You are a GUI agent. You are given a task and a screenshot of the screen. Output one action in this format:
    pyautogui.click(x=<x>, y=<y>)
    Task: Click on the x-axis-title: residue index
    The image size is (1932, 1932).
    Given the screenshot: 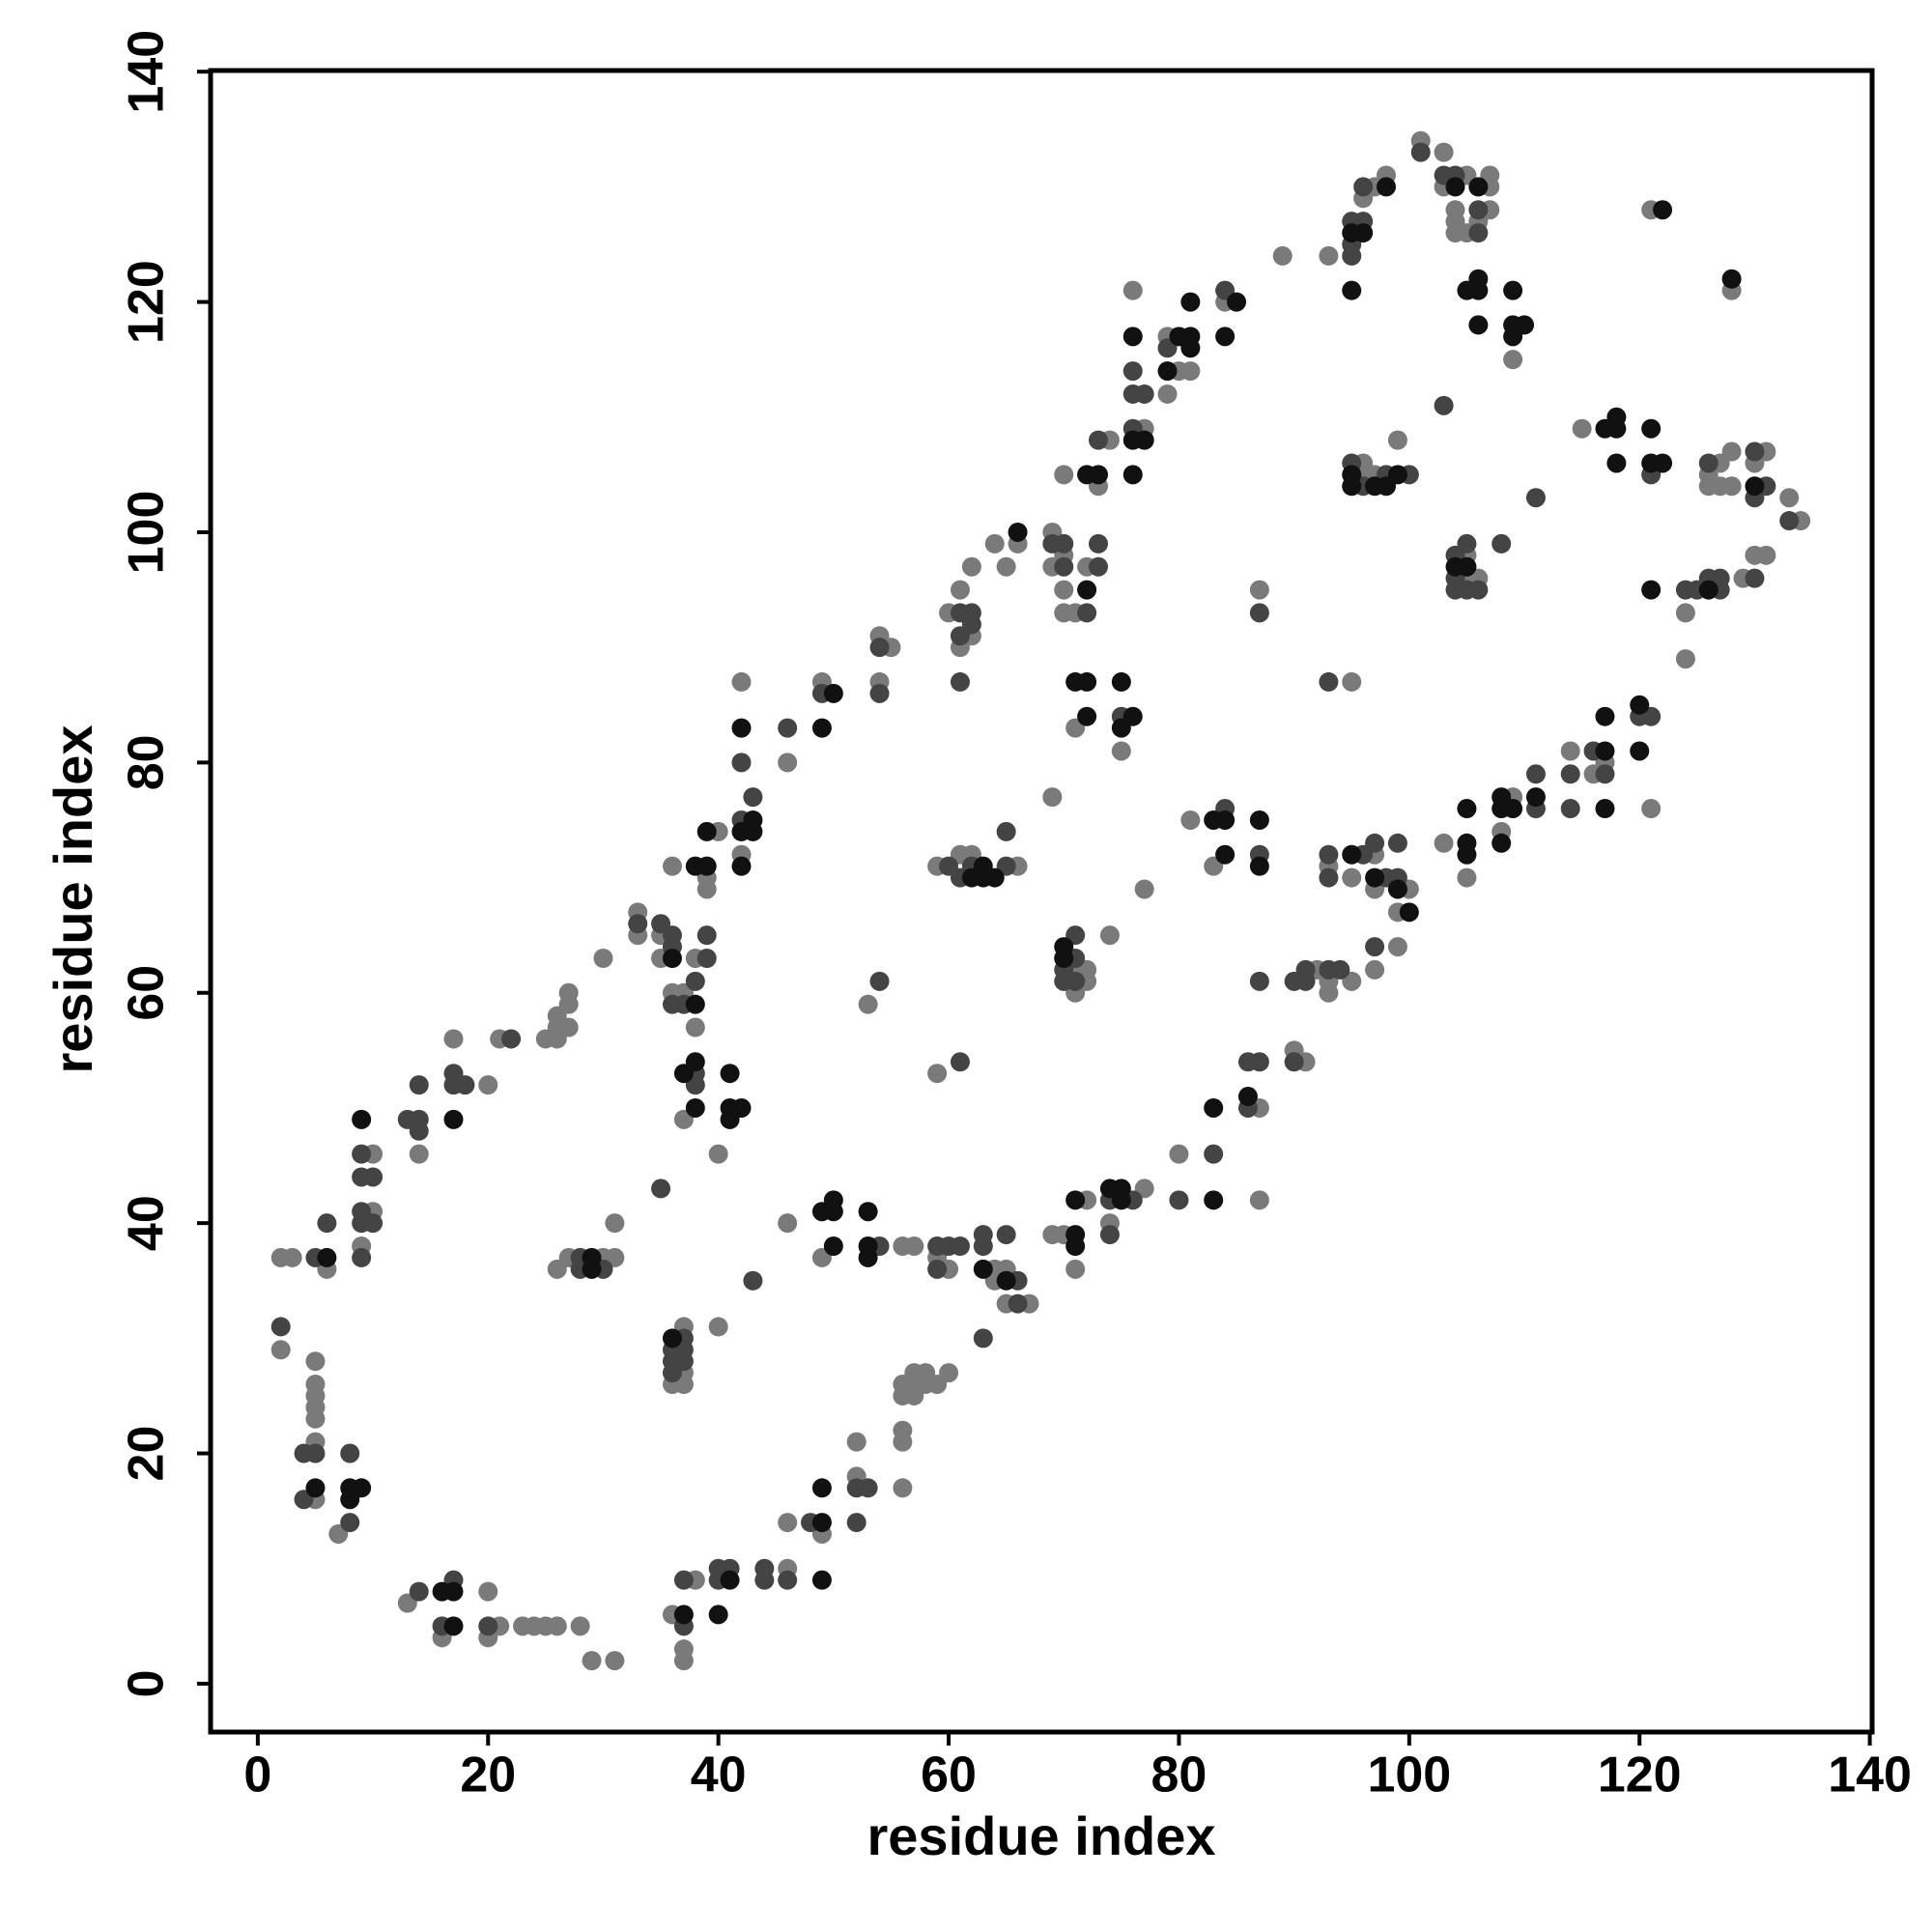 What is the action you would take?
    pyautogui.click(x=1041, y=1835)
    